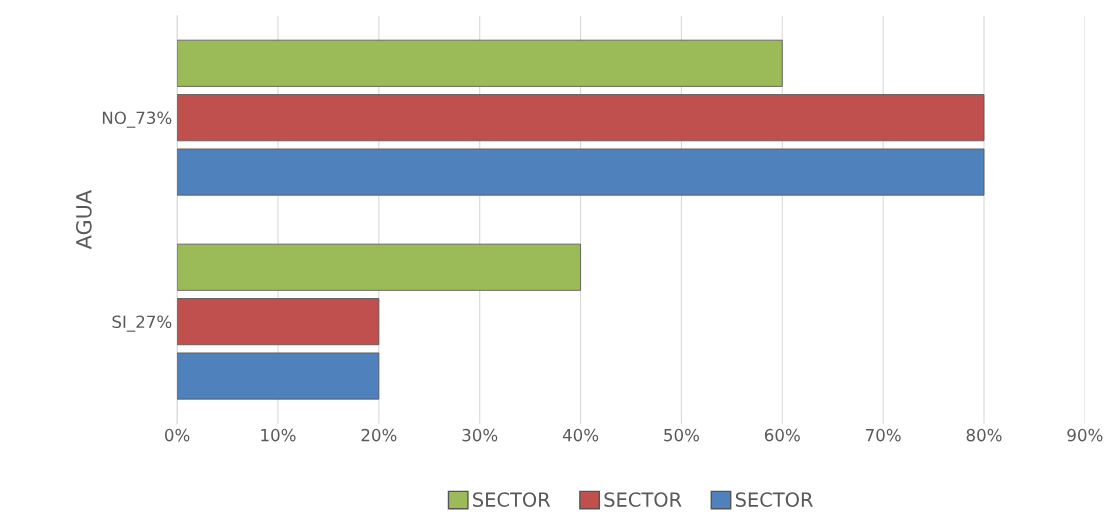  What do you see at coordinates (984, 435) in the screenshot?
I see `x-tick-label: 80%` at bounding box center [984, 435].